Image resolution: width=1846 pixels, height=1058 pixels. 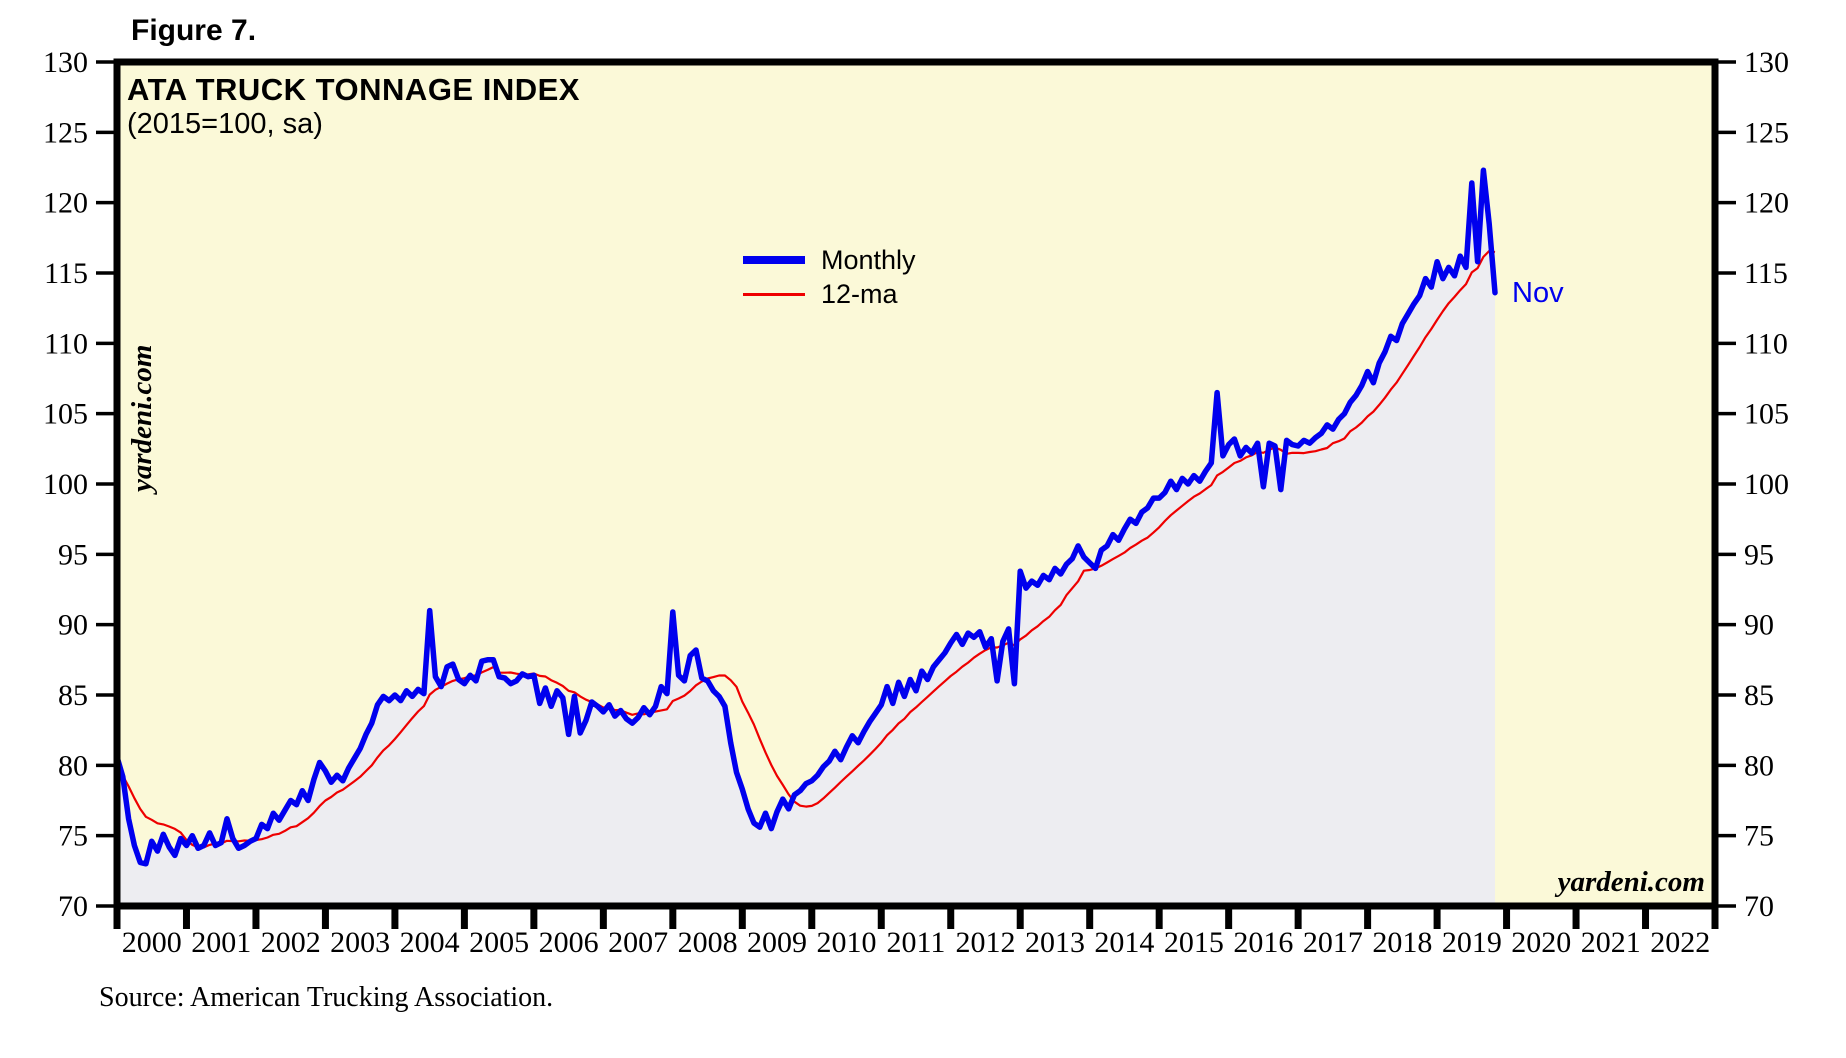 I want to click on x-axis-year-label: 2014, so click(x=1124, y=942).